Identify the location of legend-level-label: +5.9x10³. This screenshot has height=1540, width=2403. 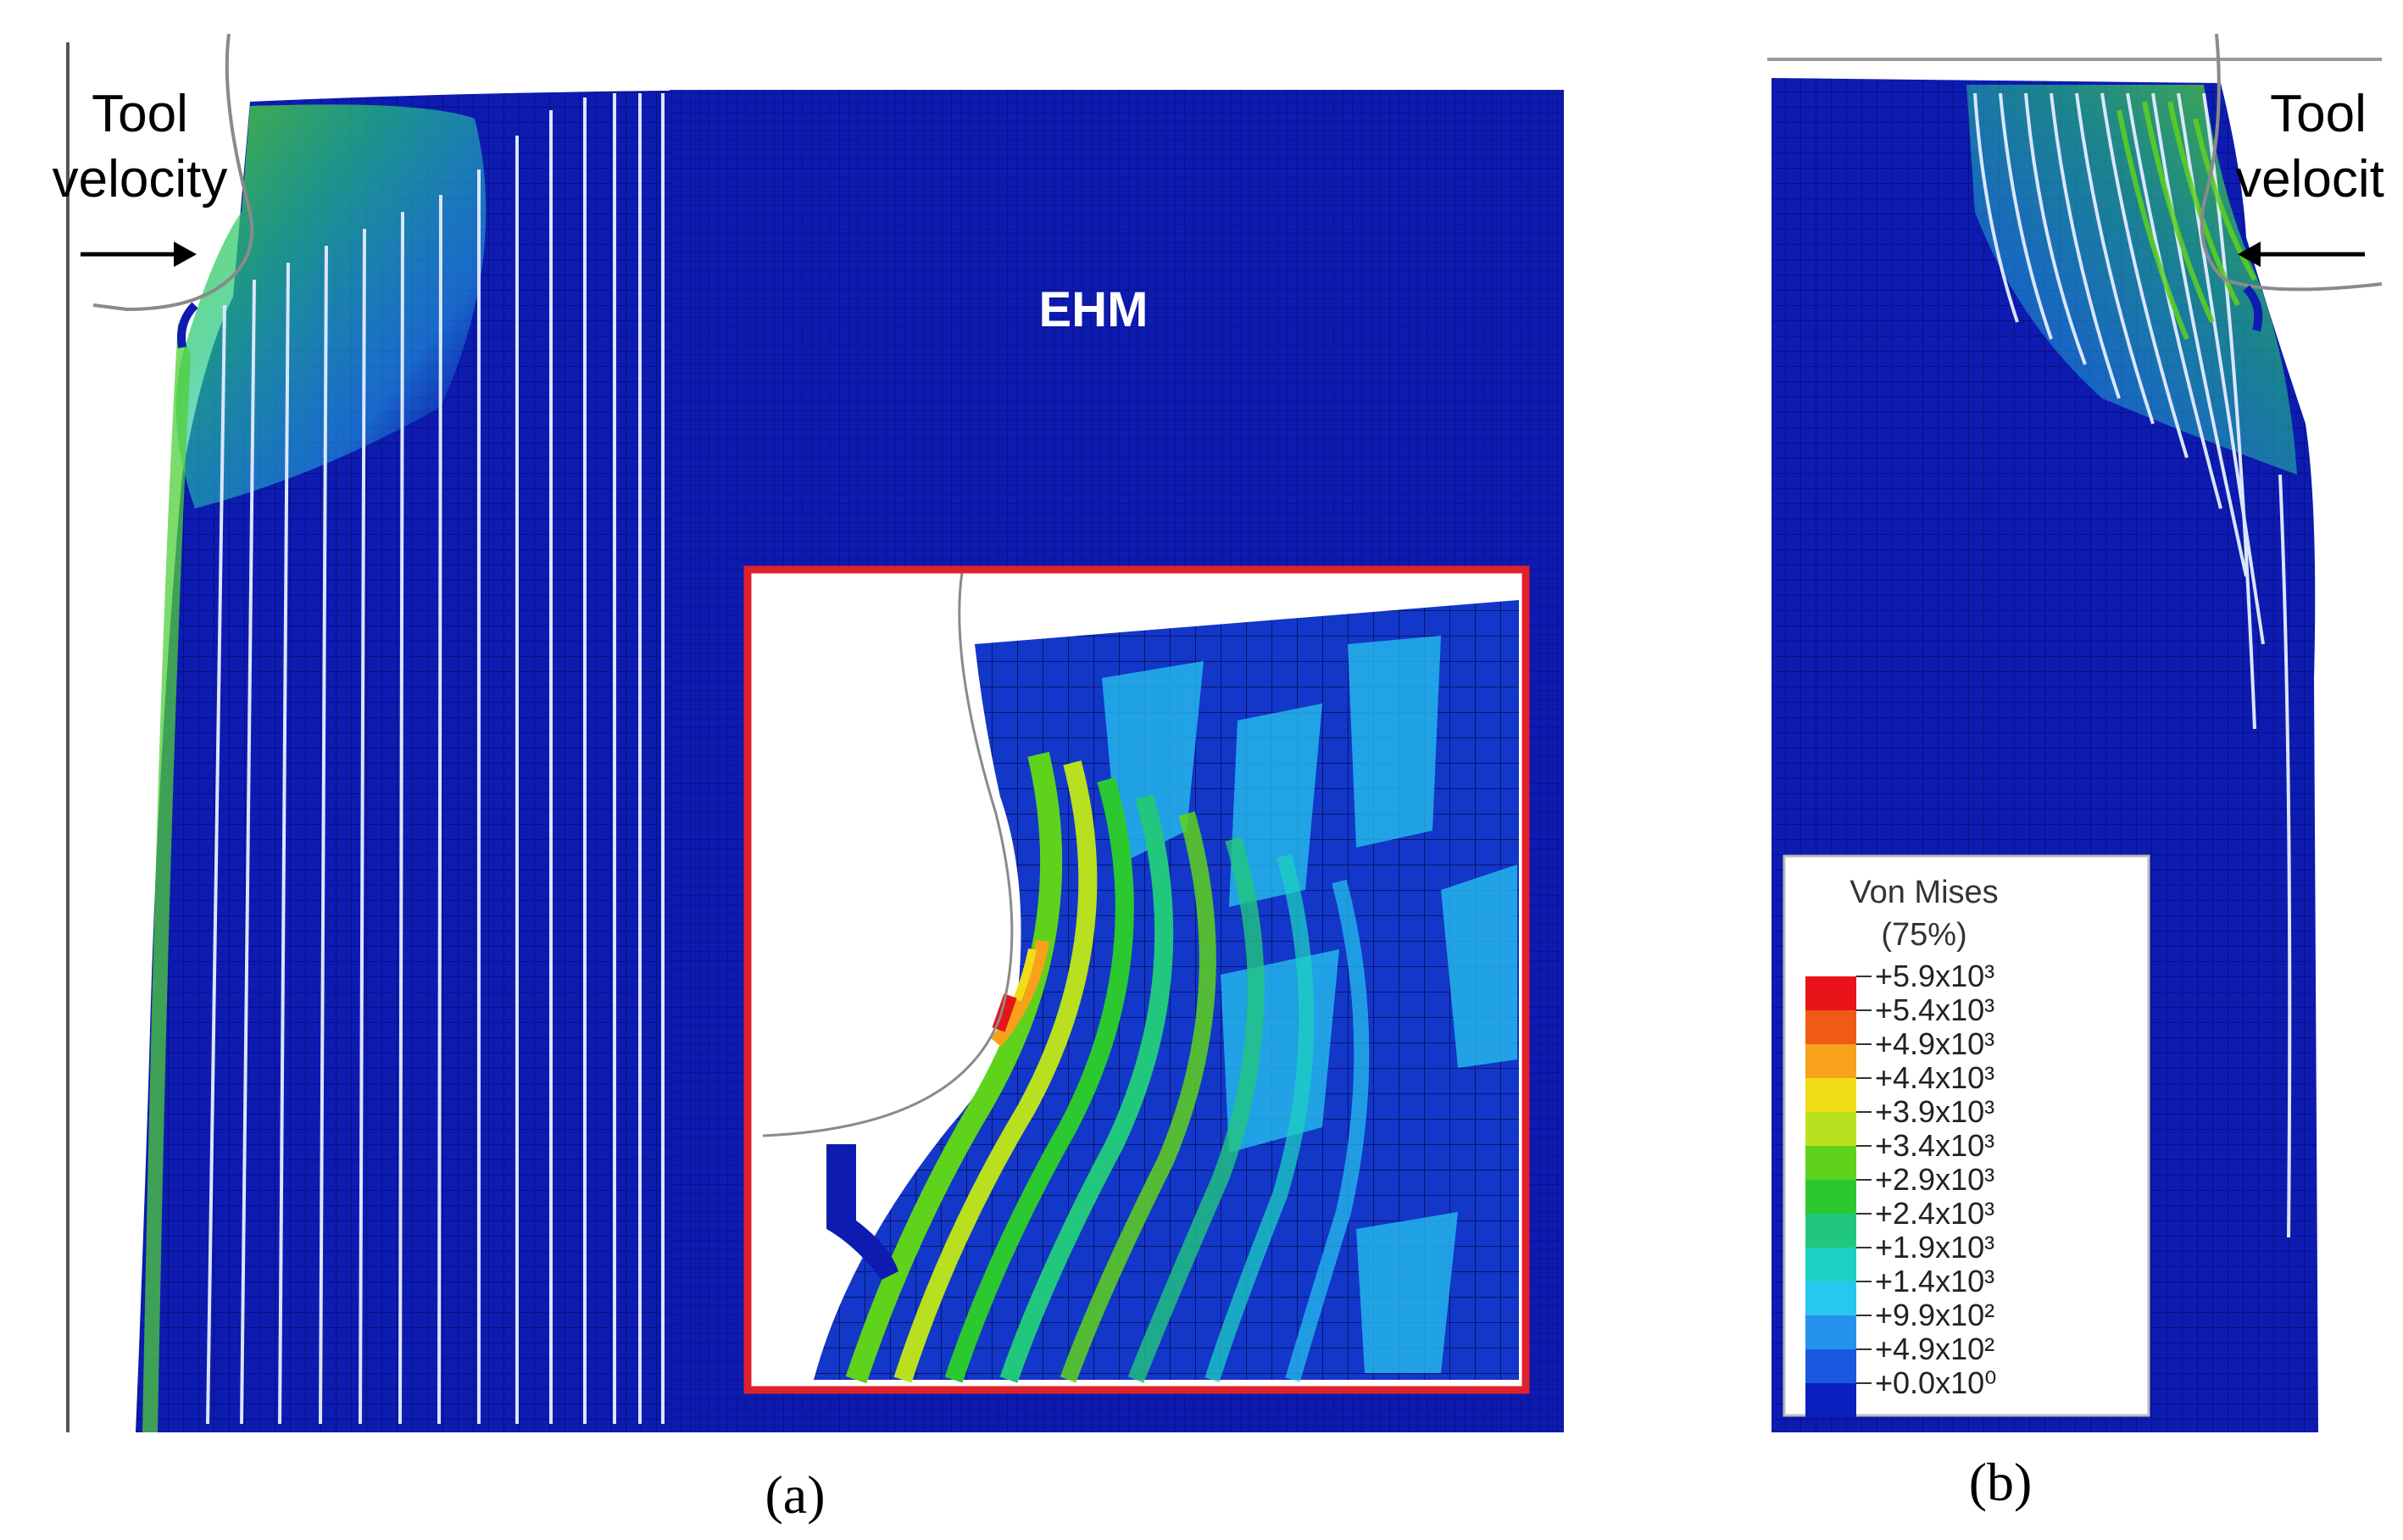
(1934, 976).